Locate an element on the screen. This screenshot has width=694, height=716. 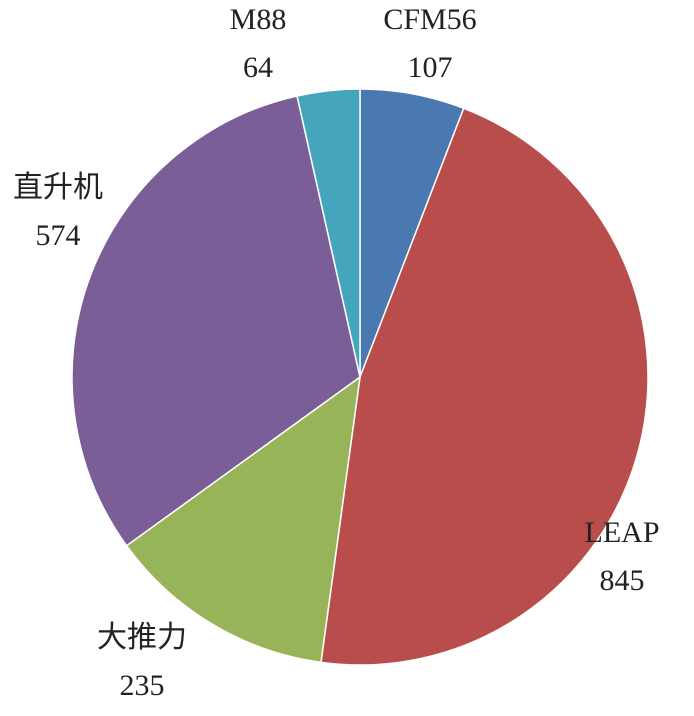
slice-label: LEAP is located at coordinates (622, 532).